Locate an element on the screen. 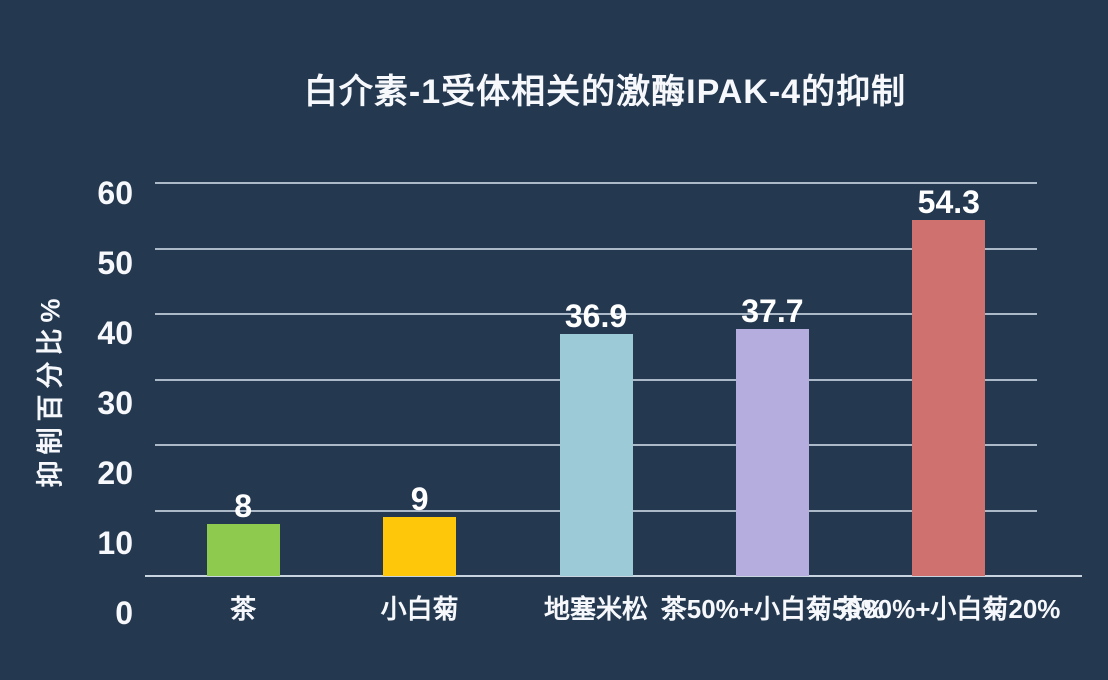 Image resolution: width=1108 pixels, height=680 pixels. y-tick-label: 20 is located at coordinates (115, 473).